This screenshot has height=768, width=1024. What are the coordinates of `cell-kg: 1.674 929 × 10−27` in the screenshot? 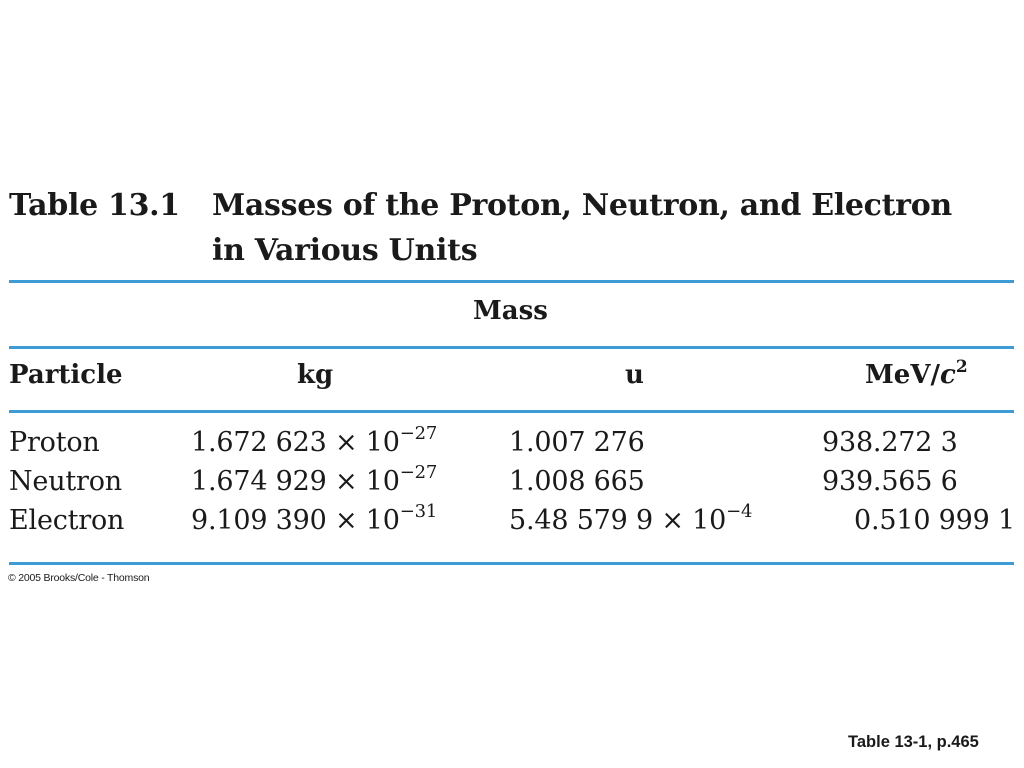 It's located at (314, 481).